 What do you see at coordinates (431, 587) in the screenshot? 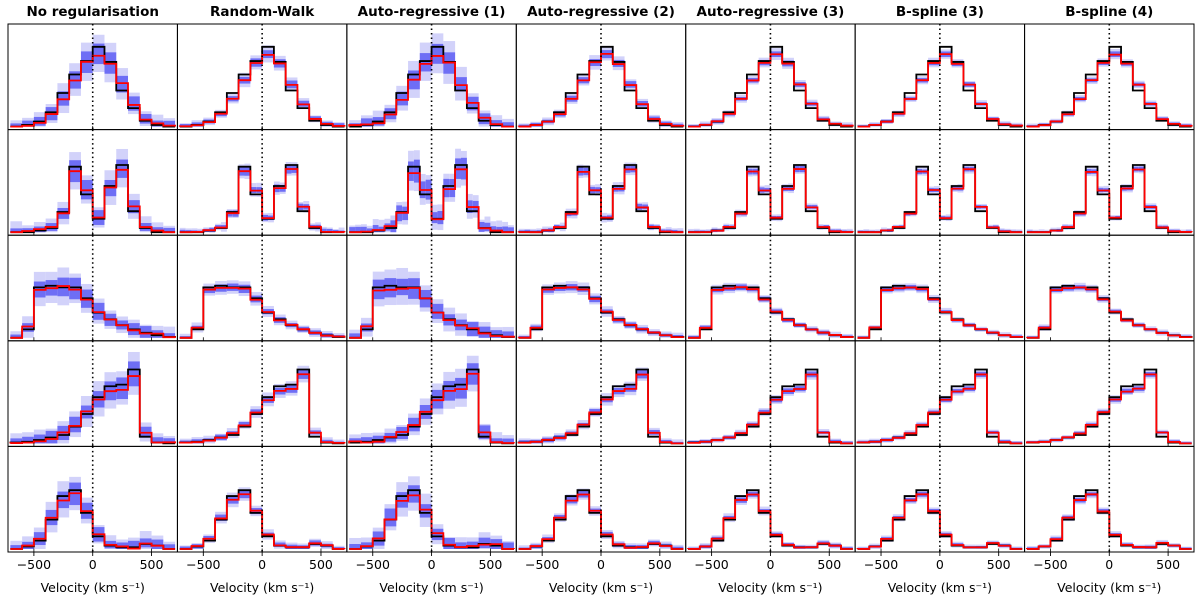
I see `x-axis-label: Velocity (km s⁻¹)` at bounding box center [431, 587].